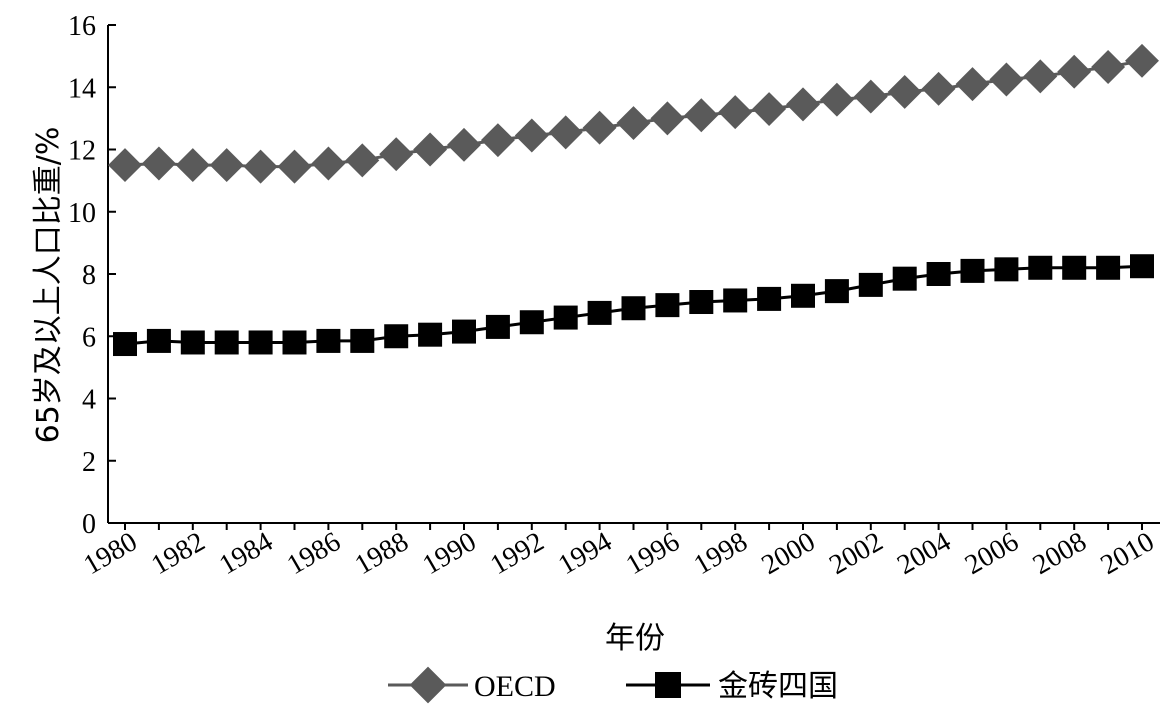 The width and height of the screenshot is (1173, 715). I want to click on y-tick-label: 2, so click(89, 462).